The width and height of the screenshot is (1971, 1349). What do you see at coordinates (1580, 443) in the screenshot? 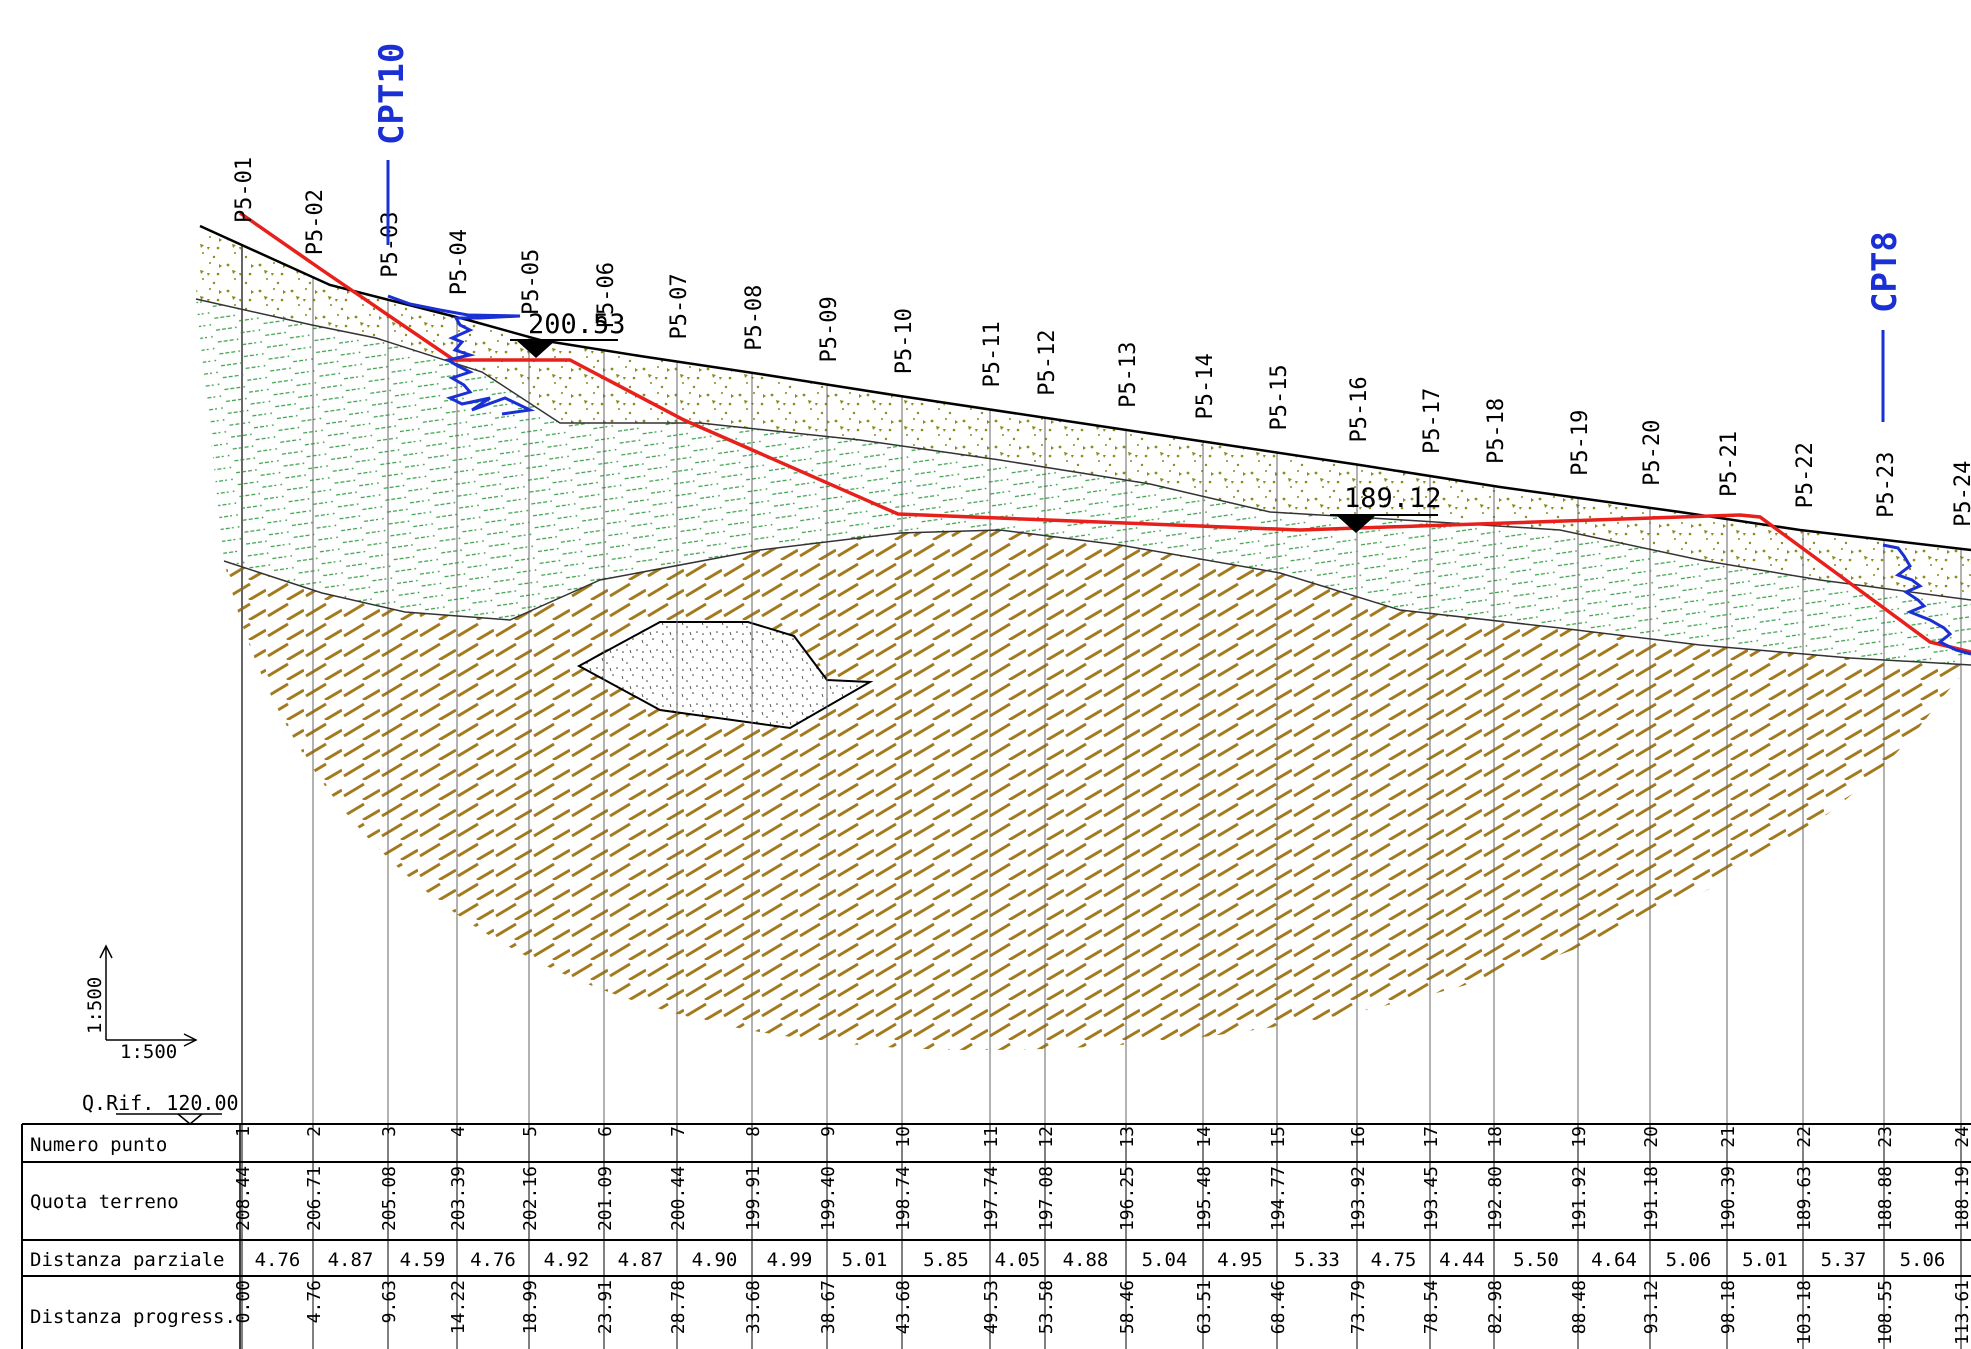
I see `point-name-label: P5-19` at bounding box center [1580, 443].